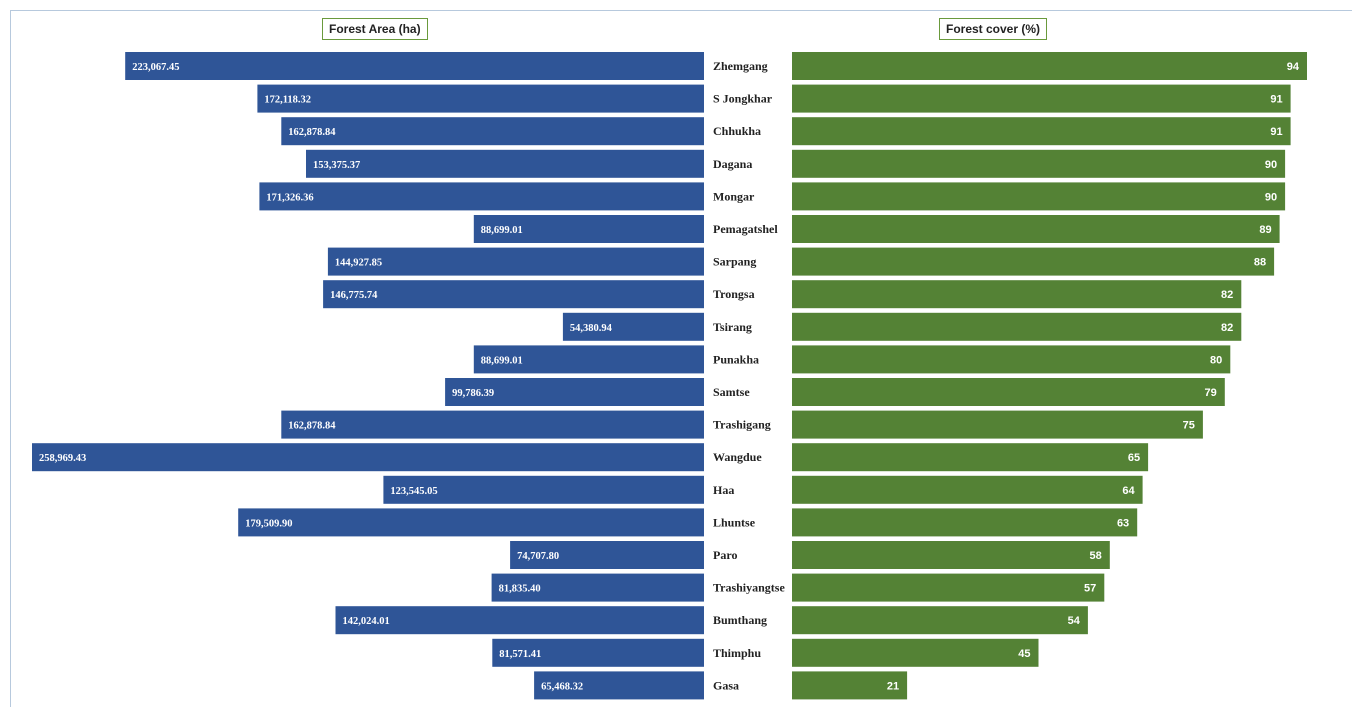  I want to click on forest-area-value-label: 258,969.43, so click(62, 458).